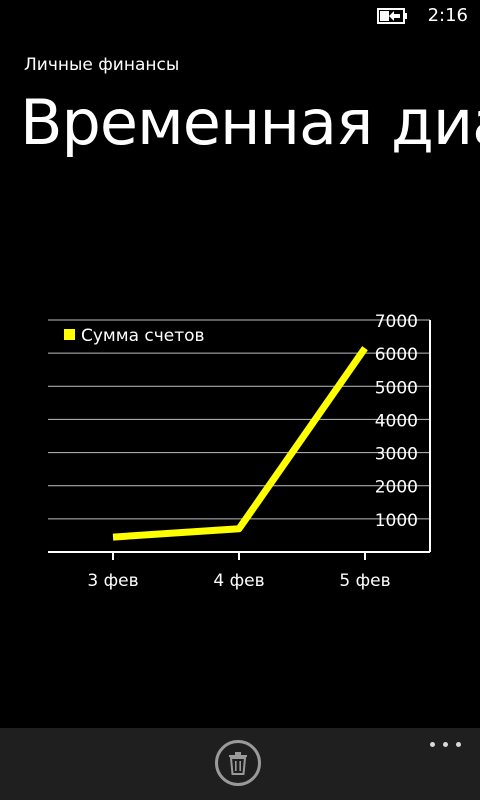  I want to click on y-tick-label: 5000, so click(396, 388).